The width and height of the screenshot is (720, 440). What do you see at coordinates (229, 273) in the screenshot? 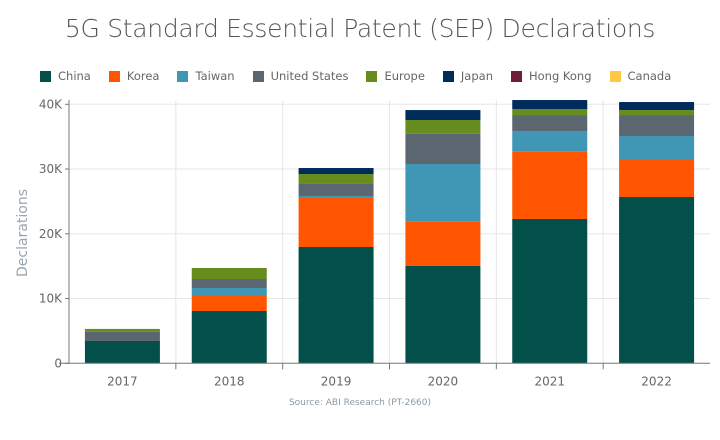
I see `bar-2018-europe` at bounding box center [229, 273].